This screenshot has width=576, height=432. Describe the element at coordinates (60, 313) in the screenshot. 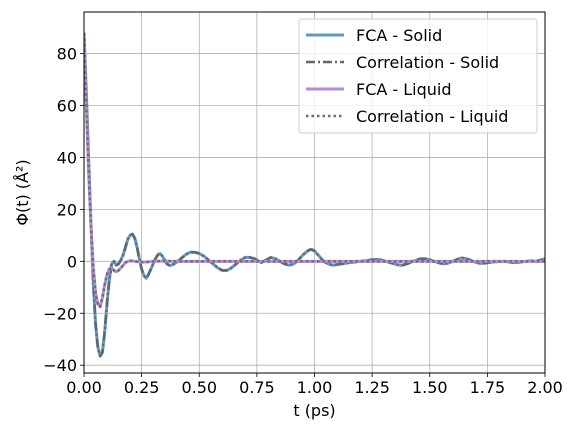

I see `y-tick-label: −20` at that location.